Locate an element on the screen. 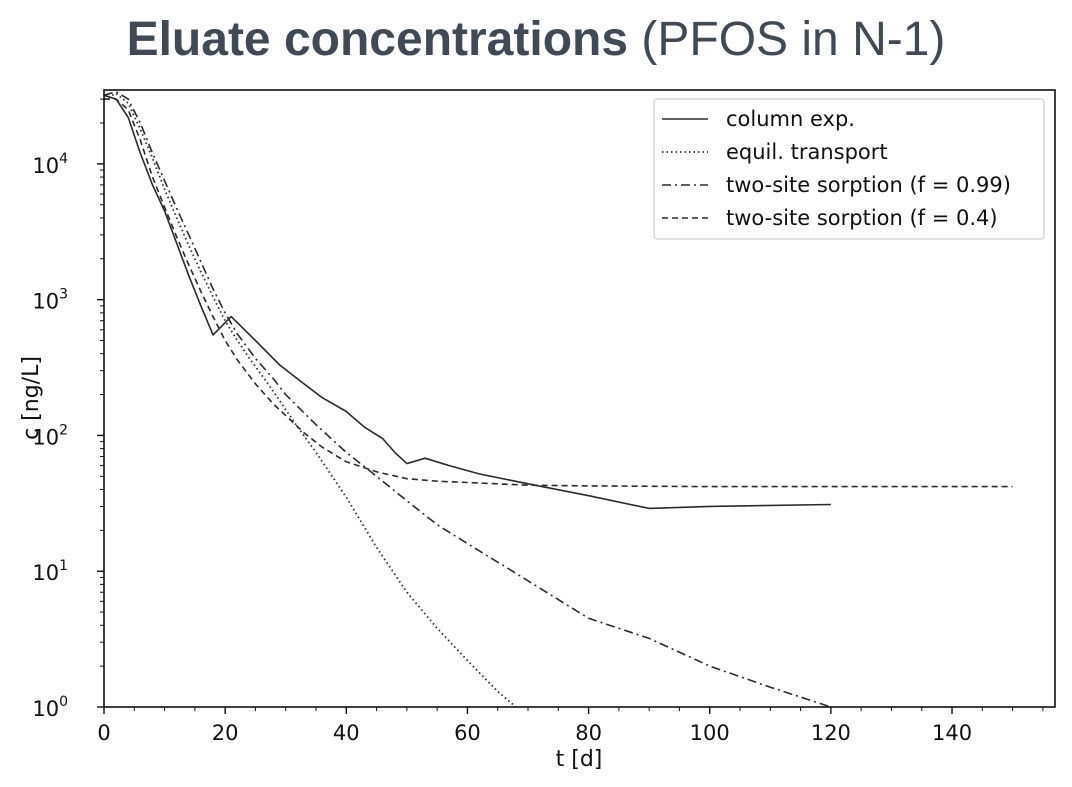 The width and height of the screenshot is (1072, 787). legend-label-1: column exp. is located at coordinates (790, 119).